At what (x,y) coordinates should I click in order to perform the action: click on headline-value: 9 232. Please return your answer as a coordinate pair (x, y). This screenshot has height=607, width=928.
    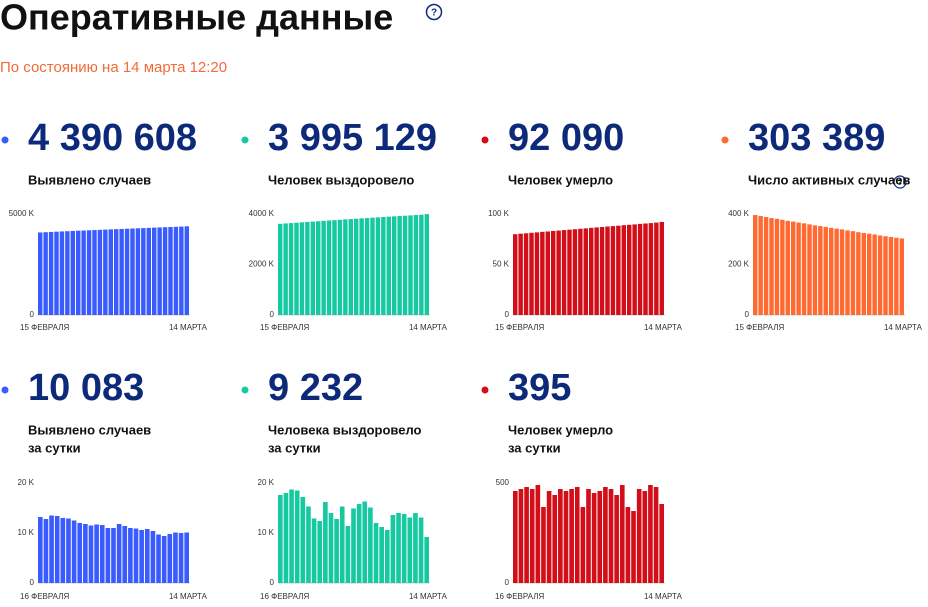
    Looking at the image, I should click on (315, 388).